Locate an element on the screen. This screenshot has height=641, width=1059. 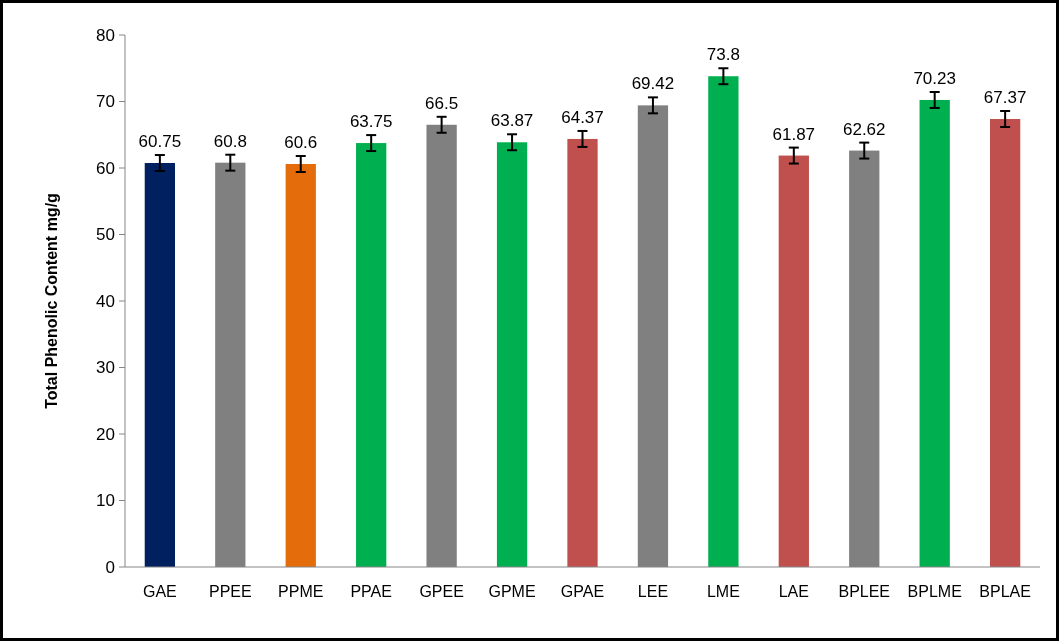
y-tick-label: 30 is located at coordinates (105, 368).